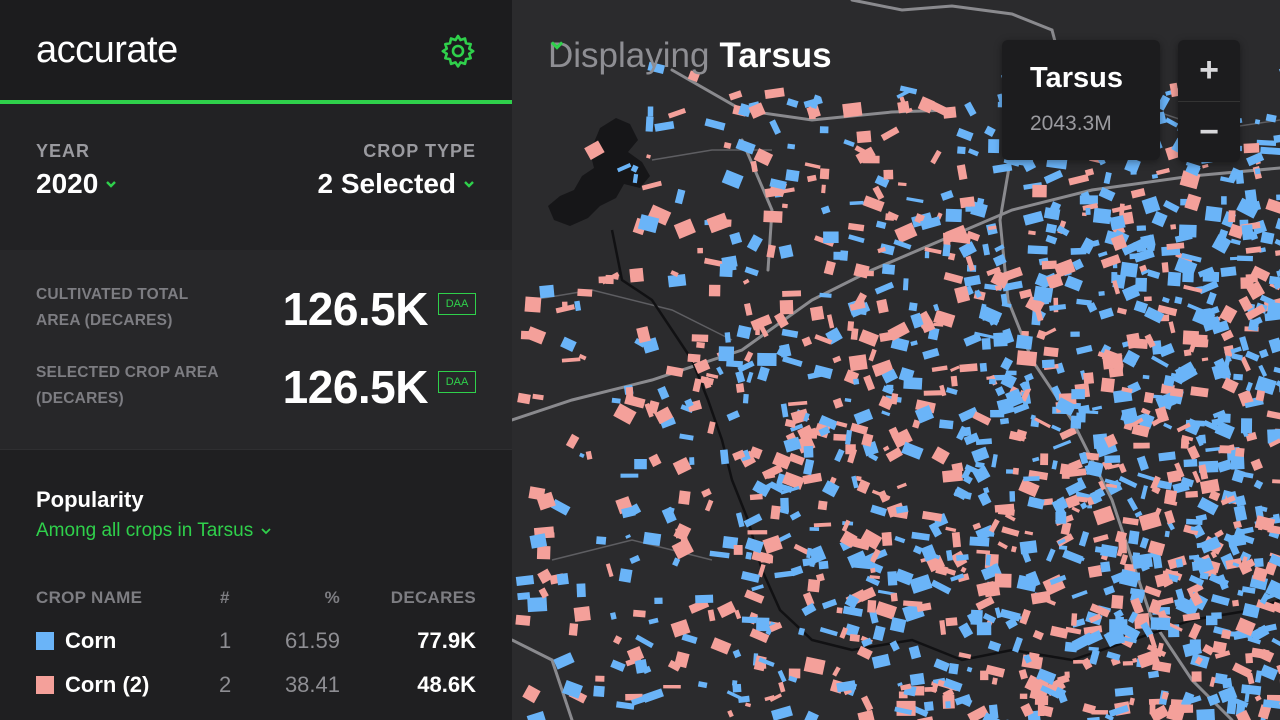 Image resolution: width=1280 pixels, height=720 pixels. What do you see at coordinates (256, 684) in the screenshot?
I see `table-row: Corn (2) 2 38.41 48.6K` at bounding box center [256, 684].